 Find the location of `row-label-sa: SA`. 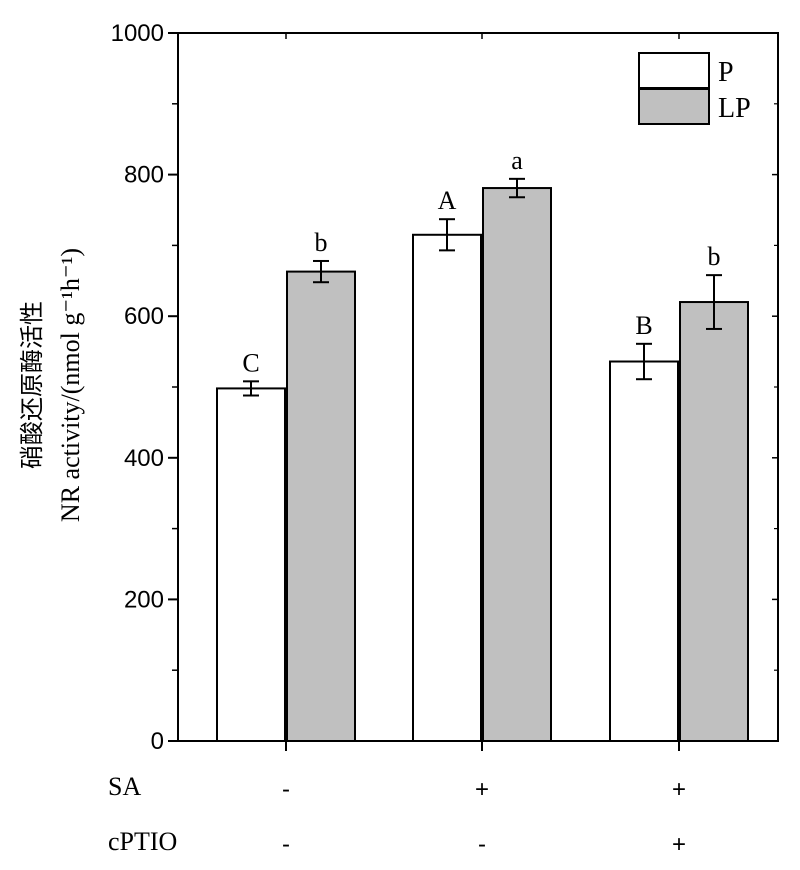

row-label-sa: SA is located at coordinates (124, 786).